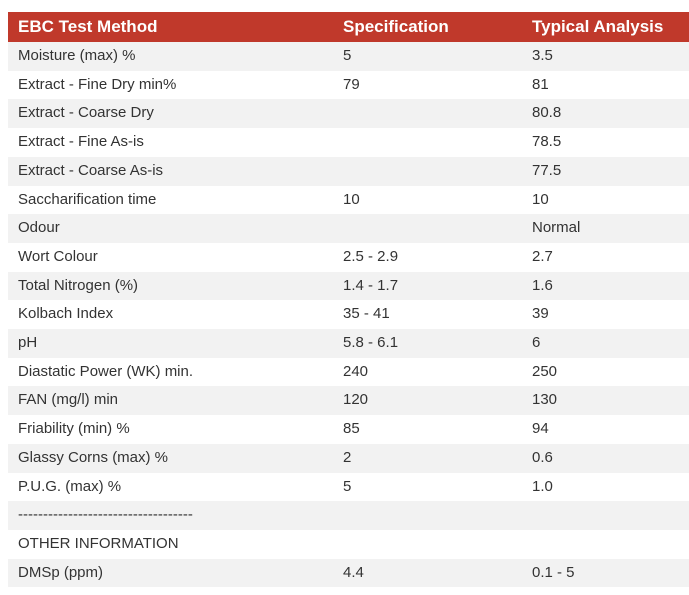  I want to click on table-row: Wort Colour 2.5 - 2.9 2.7, so click(348, 257).